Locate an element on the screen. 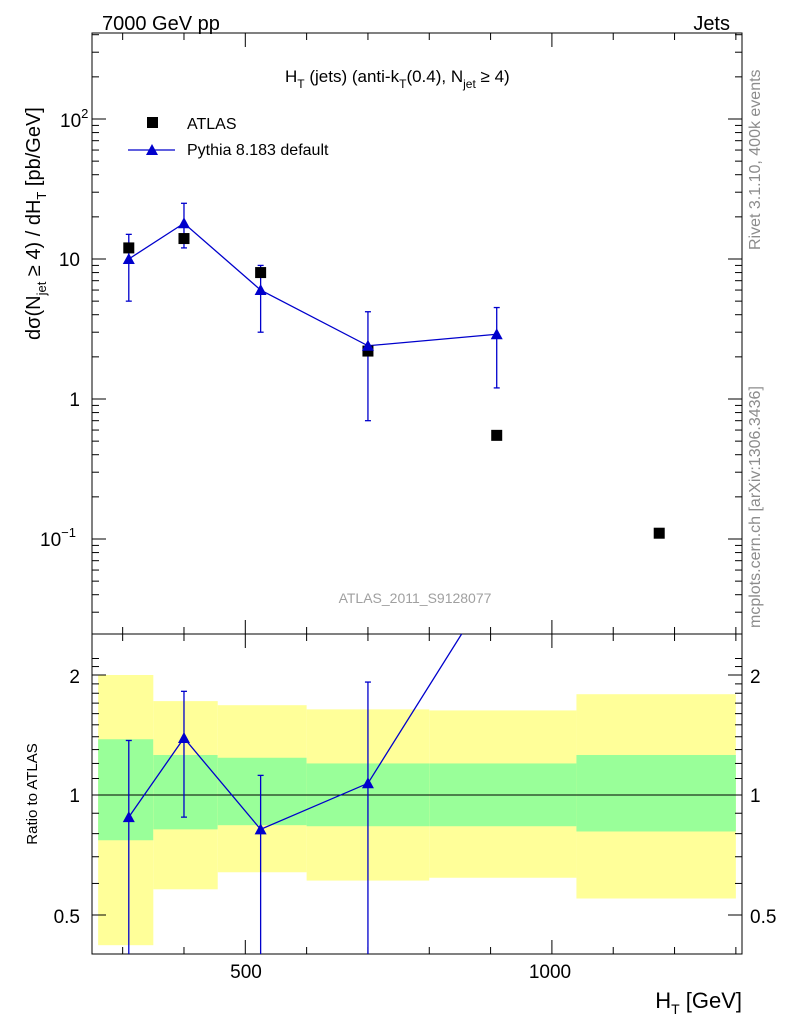 This screenshot has height=1024, width=786. x-axis-label: HT [GeV] is located at coordinates (698, 1002).